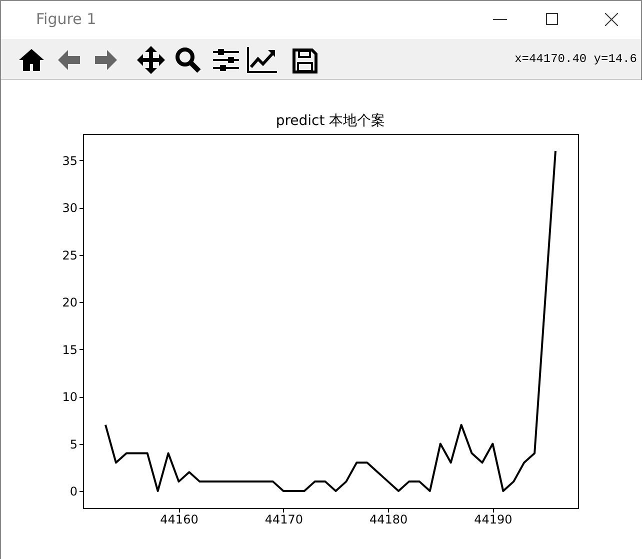 The height and width of the screenshot is (559, 642). I want to click on caption: Figure 1, so click(66, 19).